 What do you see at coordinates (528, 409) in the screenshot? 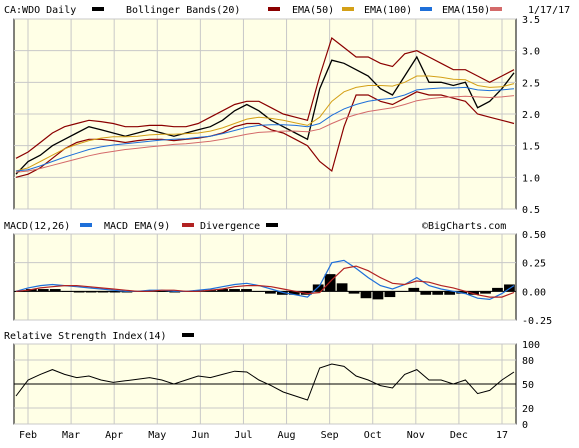
I see `y-tick-rsi-1: 20` at bounding box center [528, 409].